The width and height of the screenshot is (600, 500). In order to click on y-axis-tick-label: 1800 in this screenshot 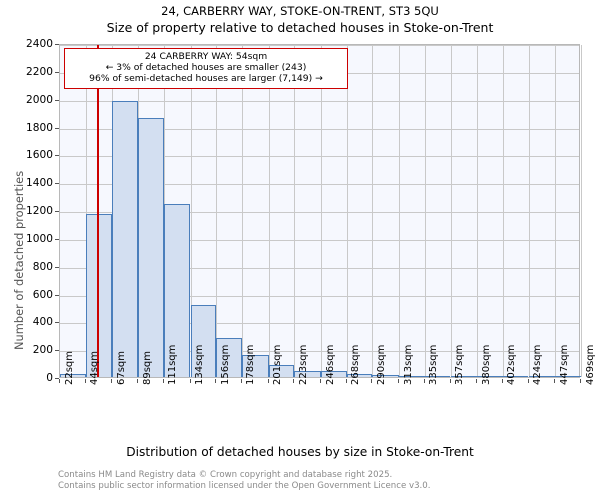, I will do `click(39, 127)`.